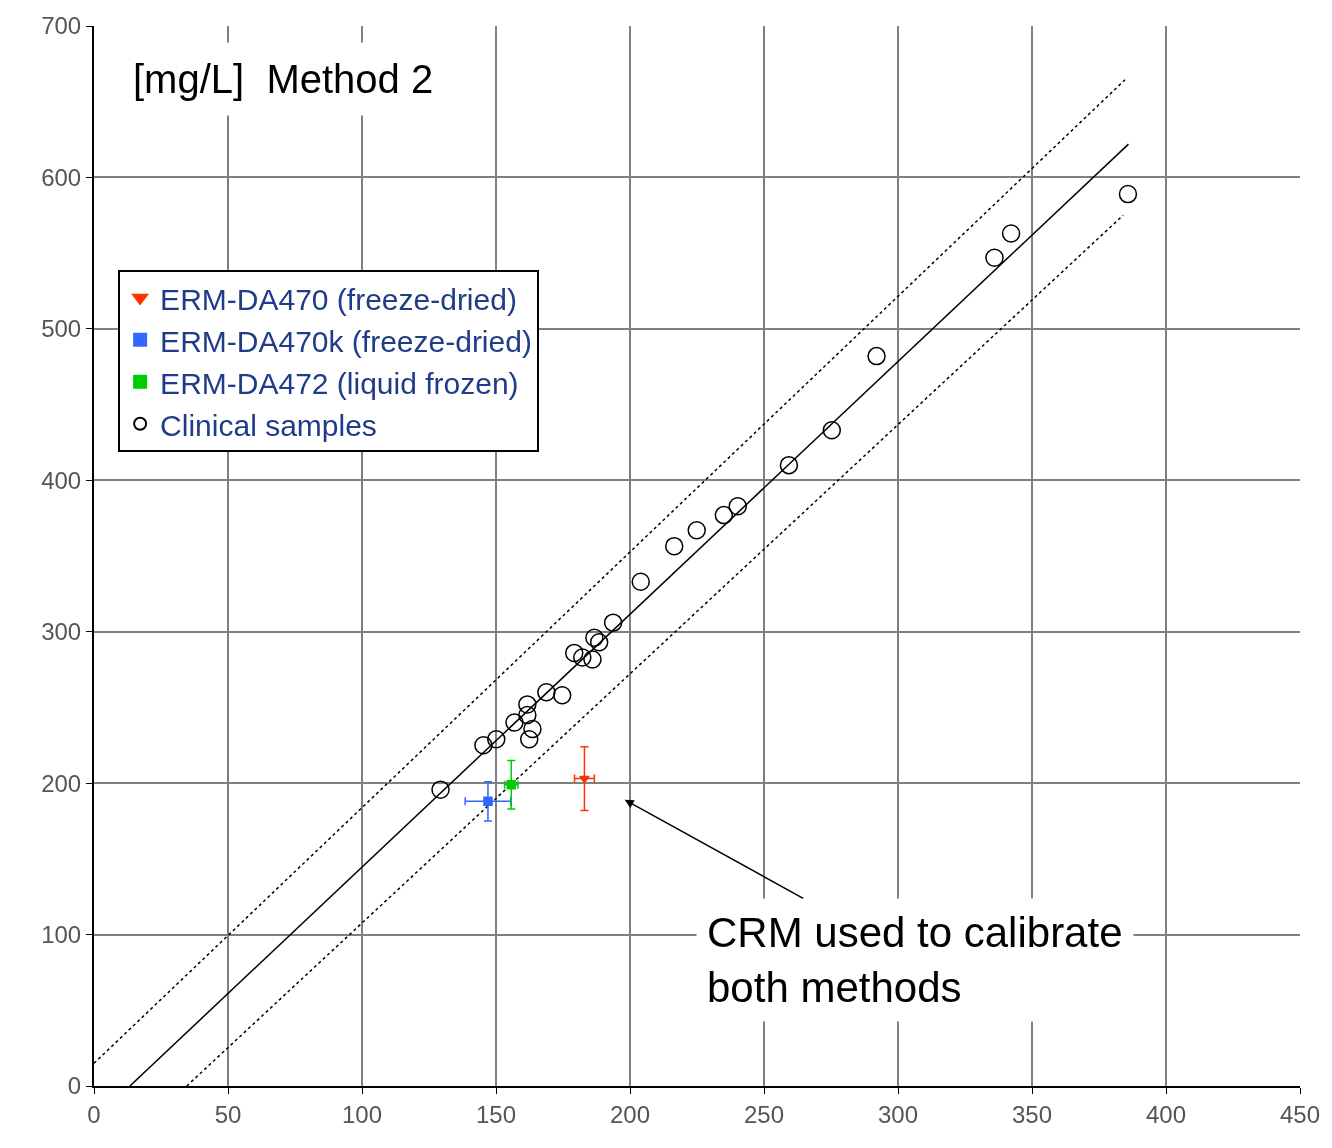  Describe the element at coordinates (338, 299) in the screenshot. I see `legend-label: ERM-DA470 (freeze-dried)` at that location.